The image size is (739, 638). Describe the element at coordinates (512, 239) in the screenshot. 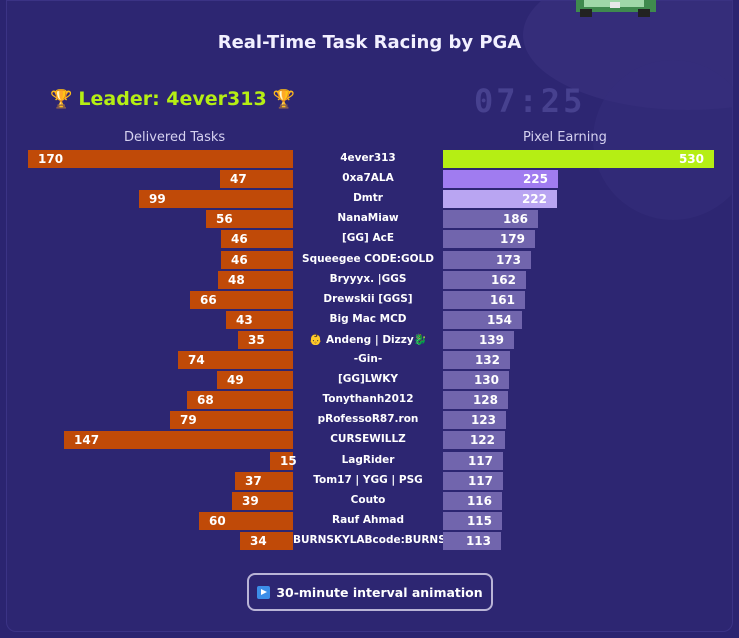

I see `pixel-earning-value-label: 179` at that location.